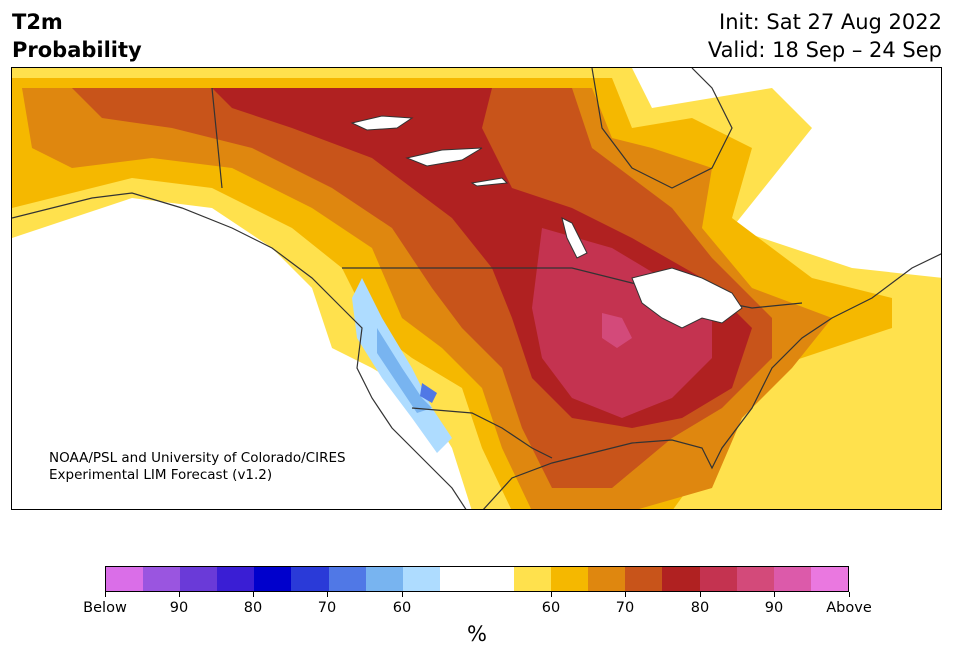 Image resolution: width=953 pixels, height=659 pixels. What do you see at coordinates (77, 36) in the screenshot?
I see `chart-title: T2m Probability` at bounding box center [77, 36].